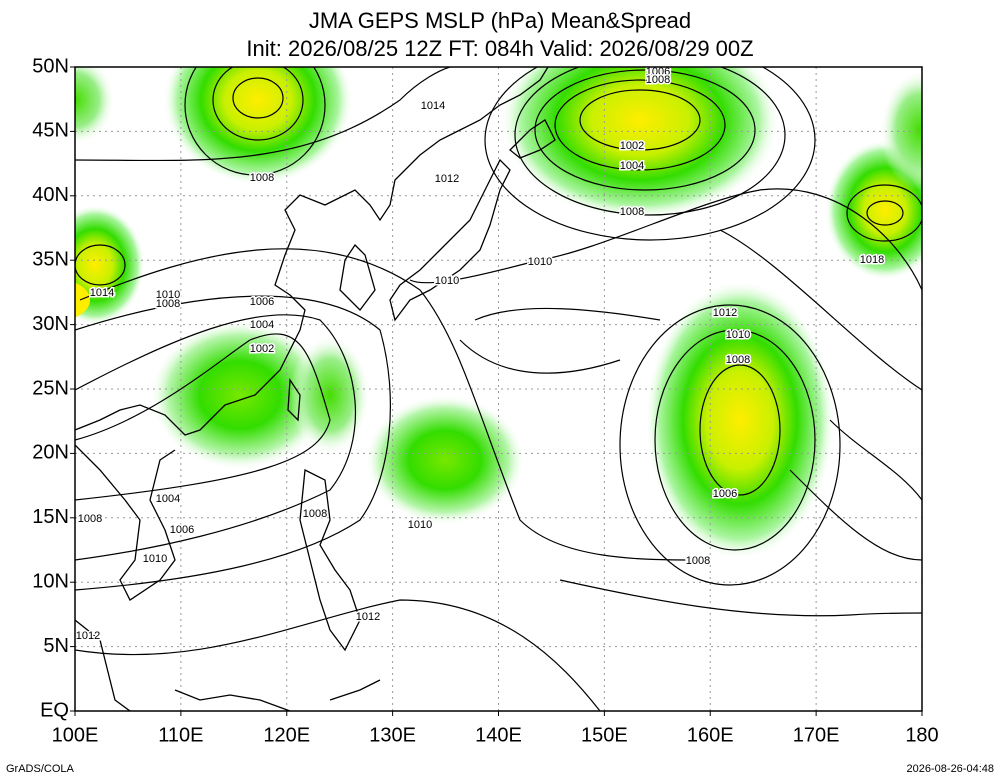 Image resolution: width=1000 pixels, height=779 pixels. What do you see at coordinates (816, 735) in the screenshot?
I see `lon-label: 170E` at bounding box center [816, 735].